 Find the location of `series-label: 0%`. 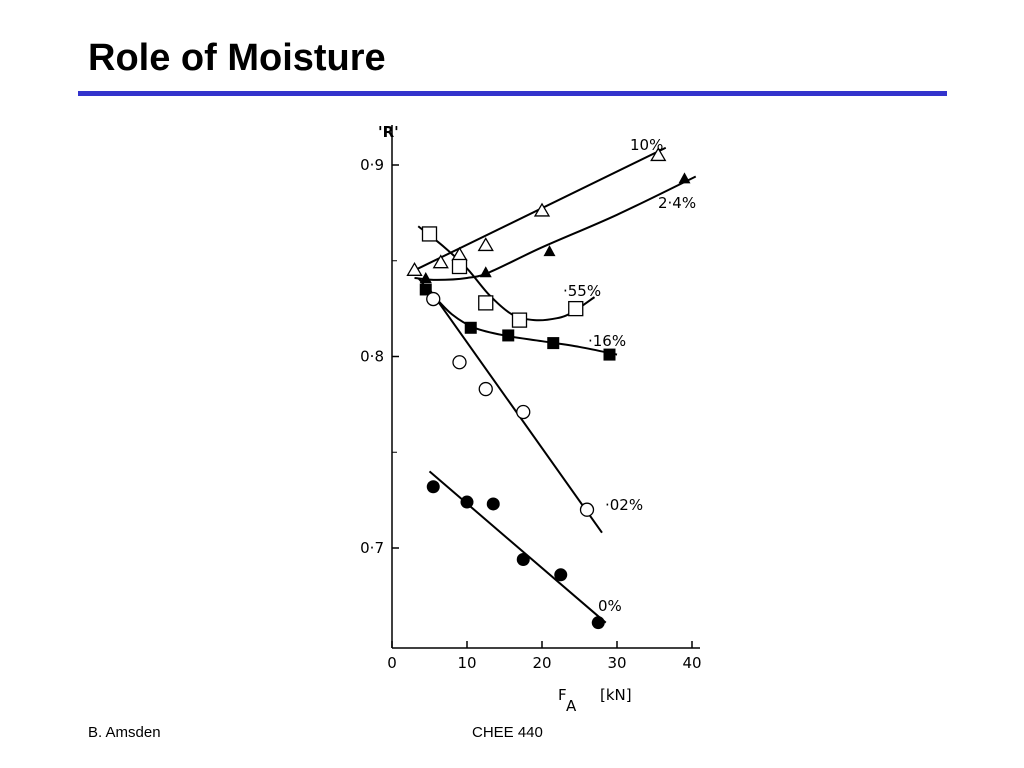

series-label: 0% is located at coordinates (610, 606).